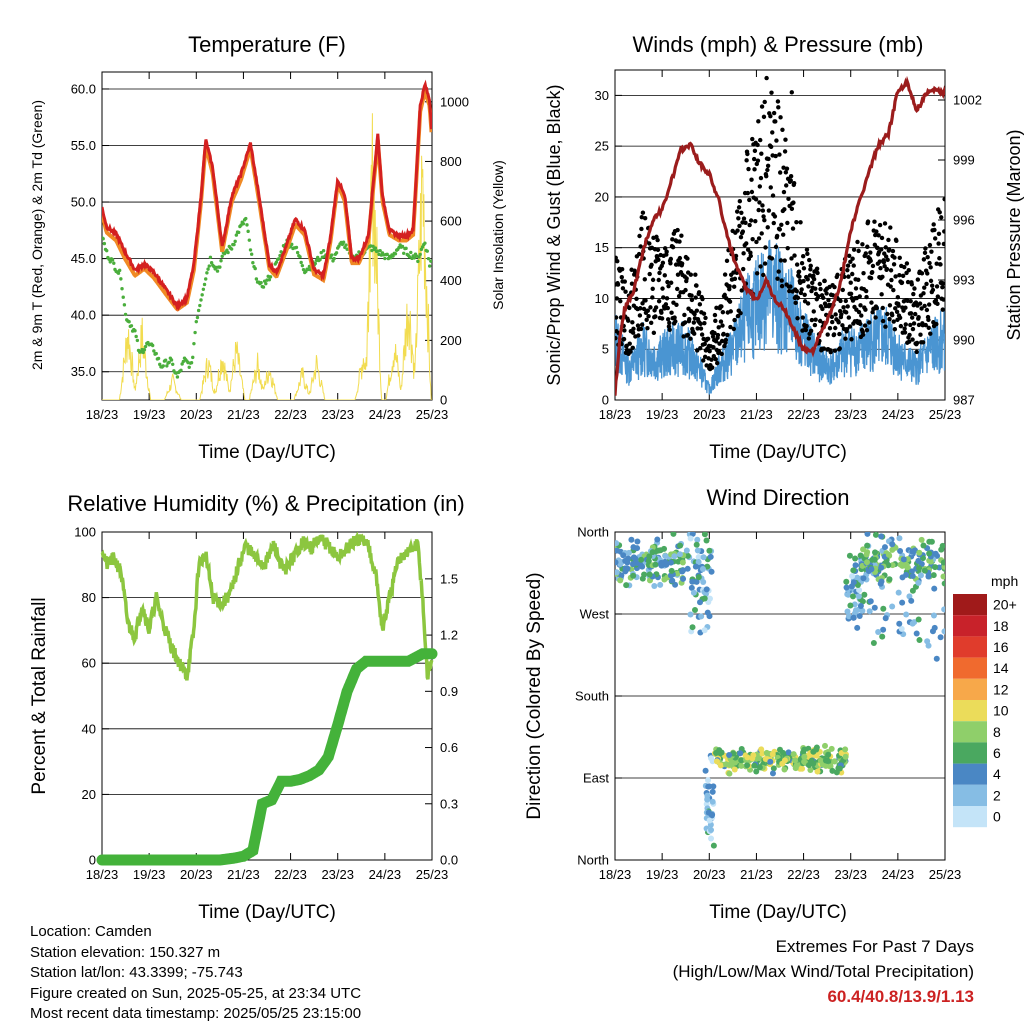 This screenshot has width=1024, height=1025. What do you see at coordinates (267, 699) in the screenshot?
I see `rh-series` at bounding box center [267, 699].